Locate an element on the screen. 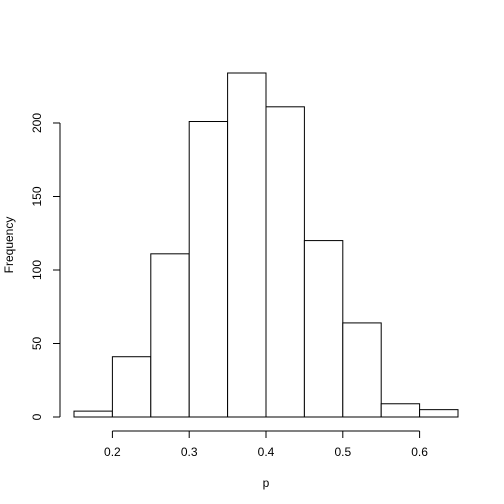 This screenshot has height=504, width=504. y-axis: 0 50 100 150 200 is located at coordinates (45, 266).